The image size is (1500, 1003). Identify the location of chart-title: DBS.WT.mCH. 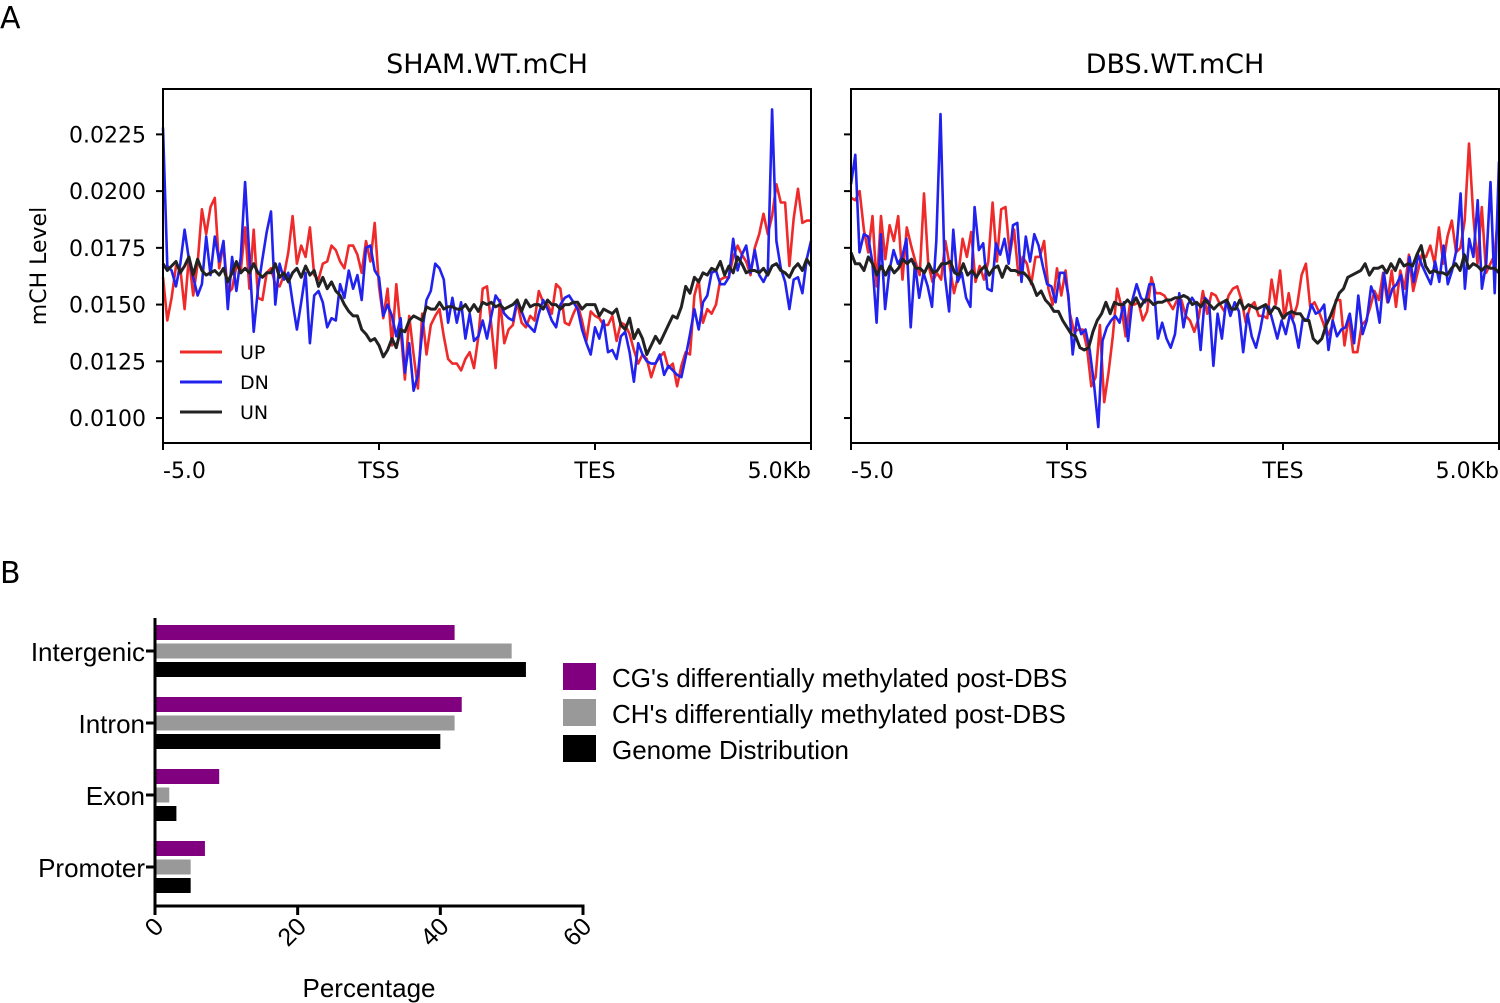
(1175, 64).